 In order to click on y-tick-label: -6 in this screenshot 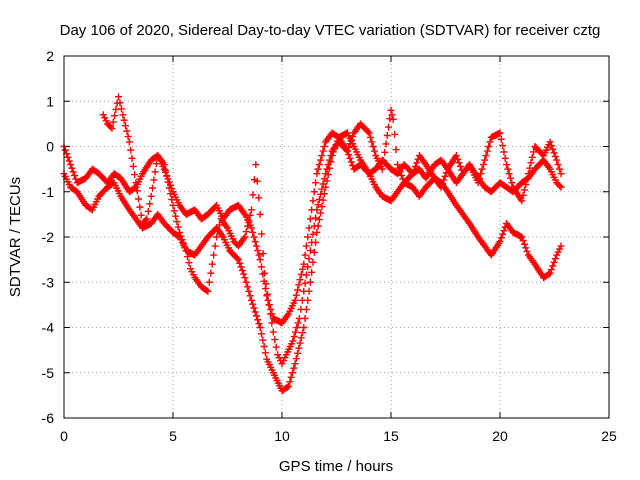, I will do `click(48, 418)`.